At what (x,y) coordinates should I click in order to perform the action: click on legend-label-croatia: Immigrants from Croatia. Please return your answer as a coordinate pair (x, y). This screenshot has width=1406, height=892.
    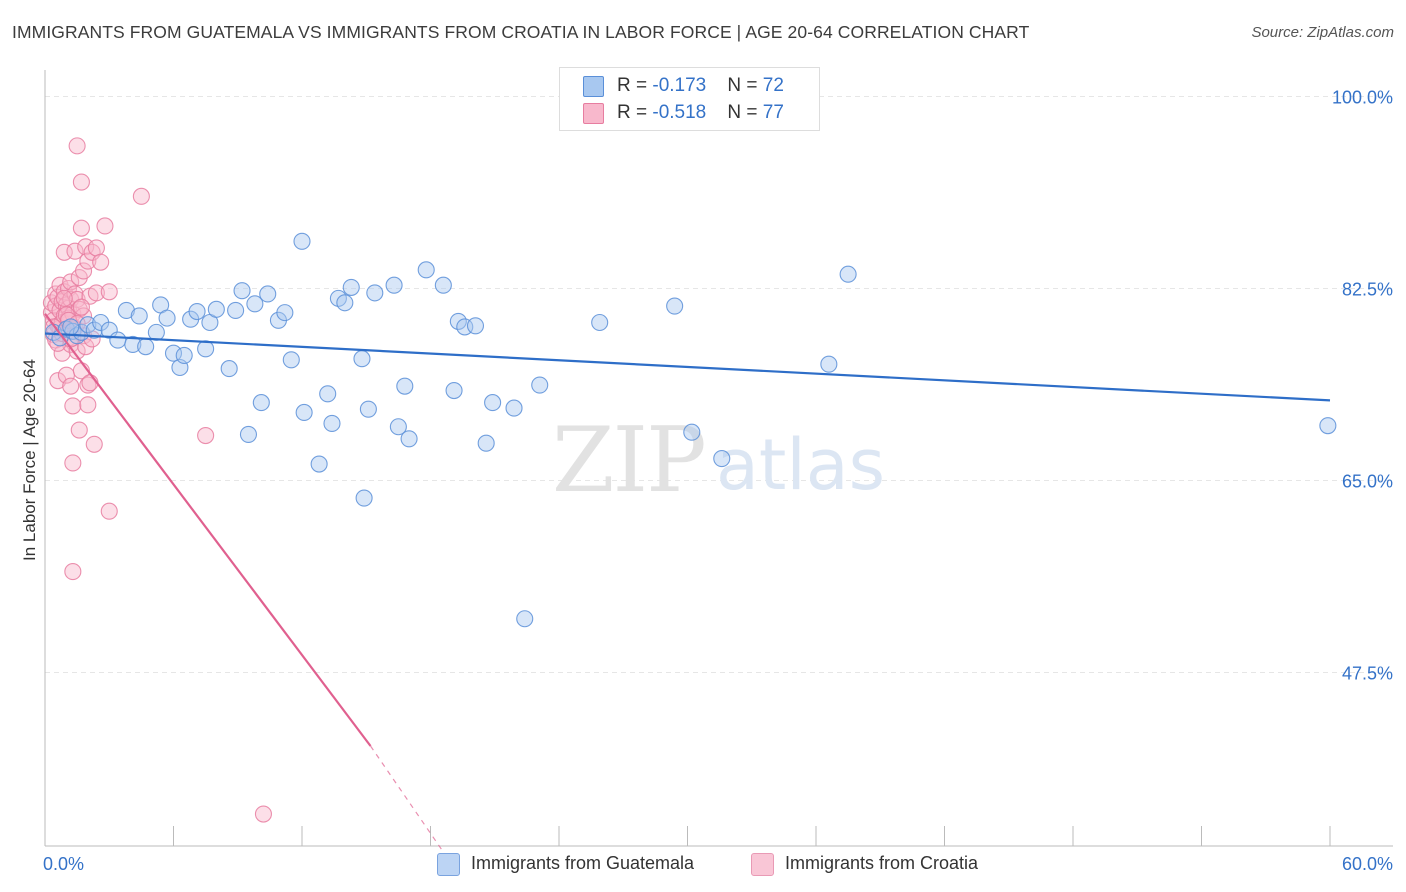
    Looking at the image, I should click on (882, 863).